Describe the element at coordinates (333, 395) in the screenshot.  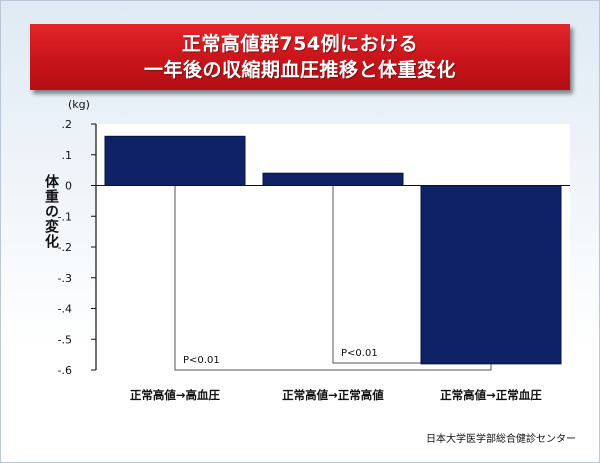
I see `x-tick-label: 正常高値→正常高値` at that location.